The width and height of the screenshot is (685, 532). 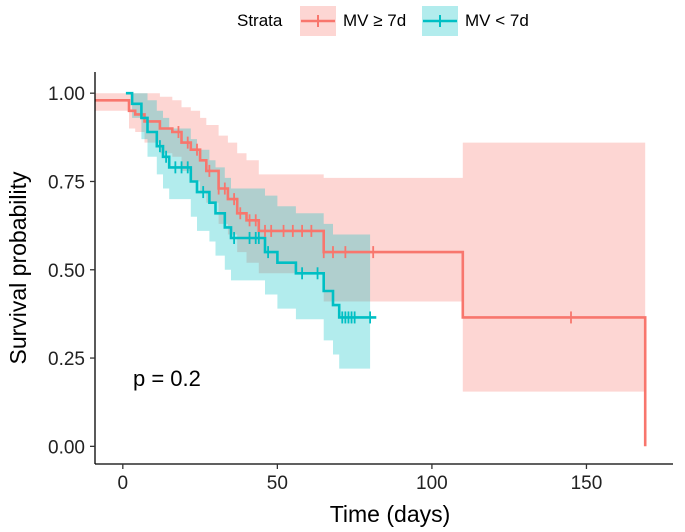 What do you see at coordinates (260, 20) in the screenshot?
I see `legend-title: Strata` at bounding box center [260, 20].